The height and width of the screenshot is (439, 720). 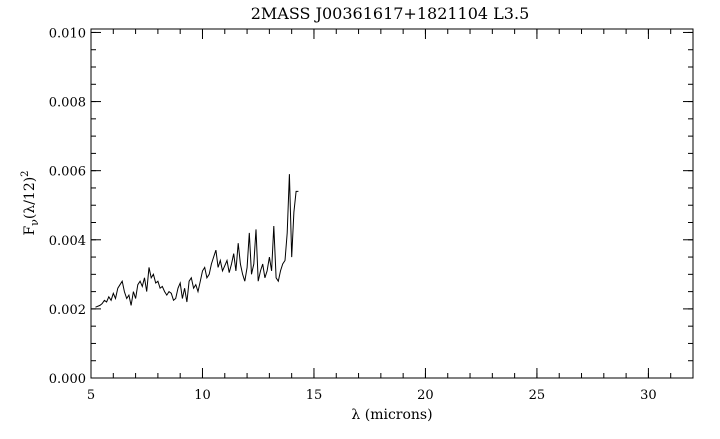 What do you see at coordinates (34, 222) in the screenshot?
I see `y-axis-label-sub: ν` at bounding box center [34, 222].